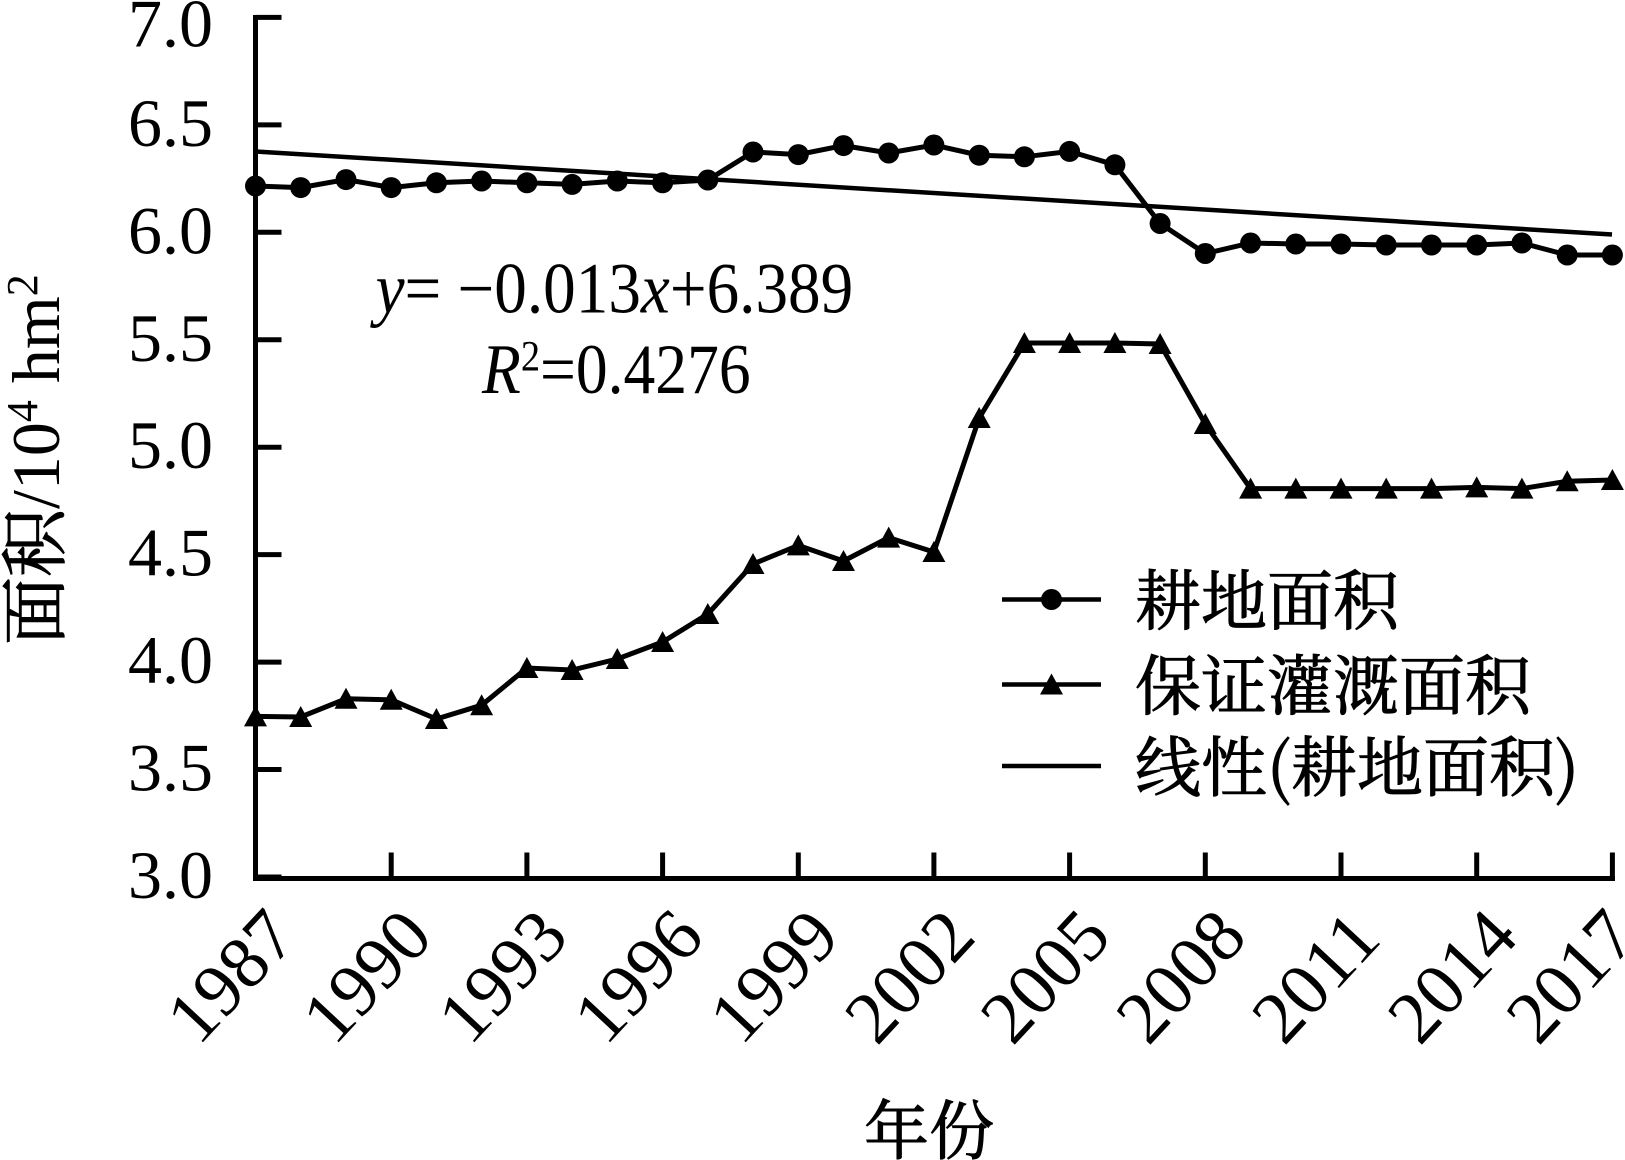 Image resolution: width=1625 pixels, height=1160 pixels. What do you see at coordinates (170, 768) in the screenshot?
I see `svg-text: 3.5` at bounding box center [170, 768].